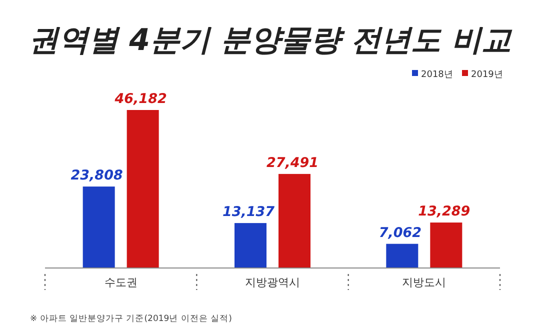 The image size is (540, 334). What do you see at coordinates (437, 75) in the screenshot?
I see `legend-label: 2018년` at bounding box center [437, 75].